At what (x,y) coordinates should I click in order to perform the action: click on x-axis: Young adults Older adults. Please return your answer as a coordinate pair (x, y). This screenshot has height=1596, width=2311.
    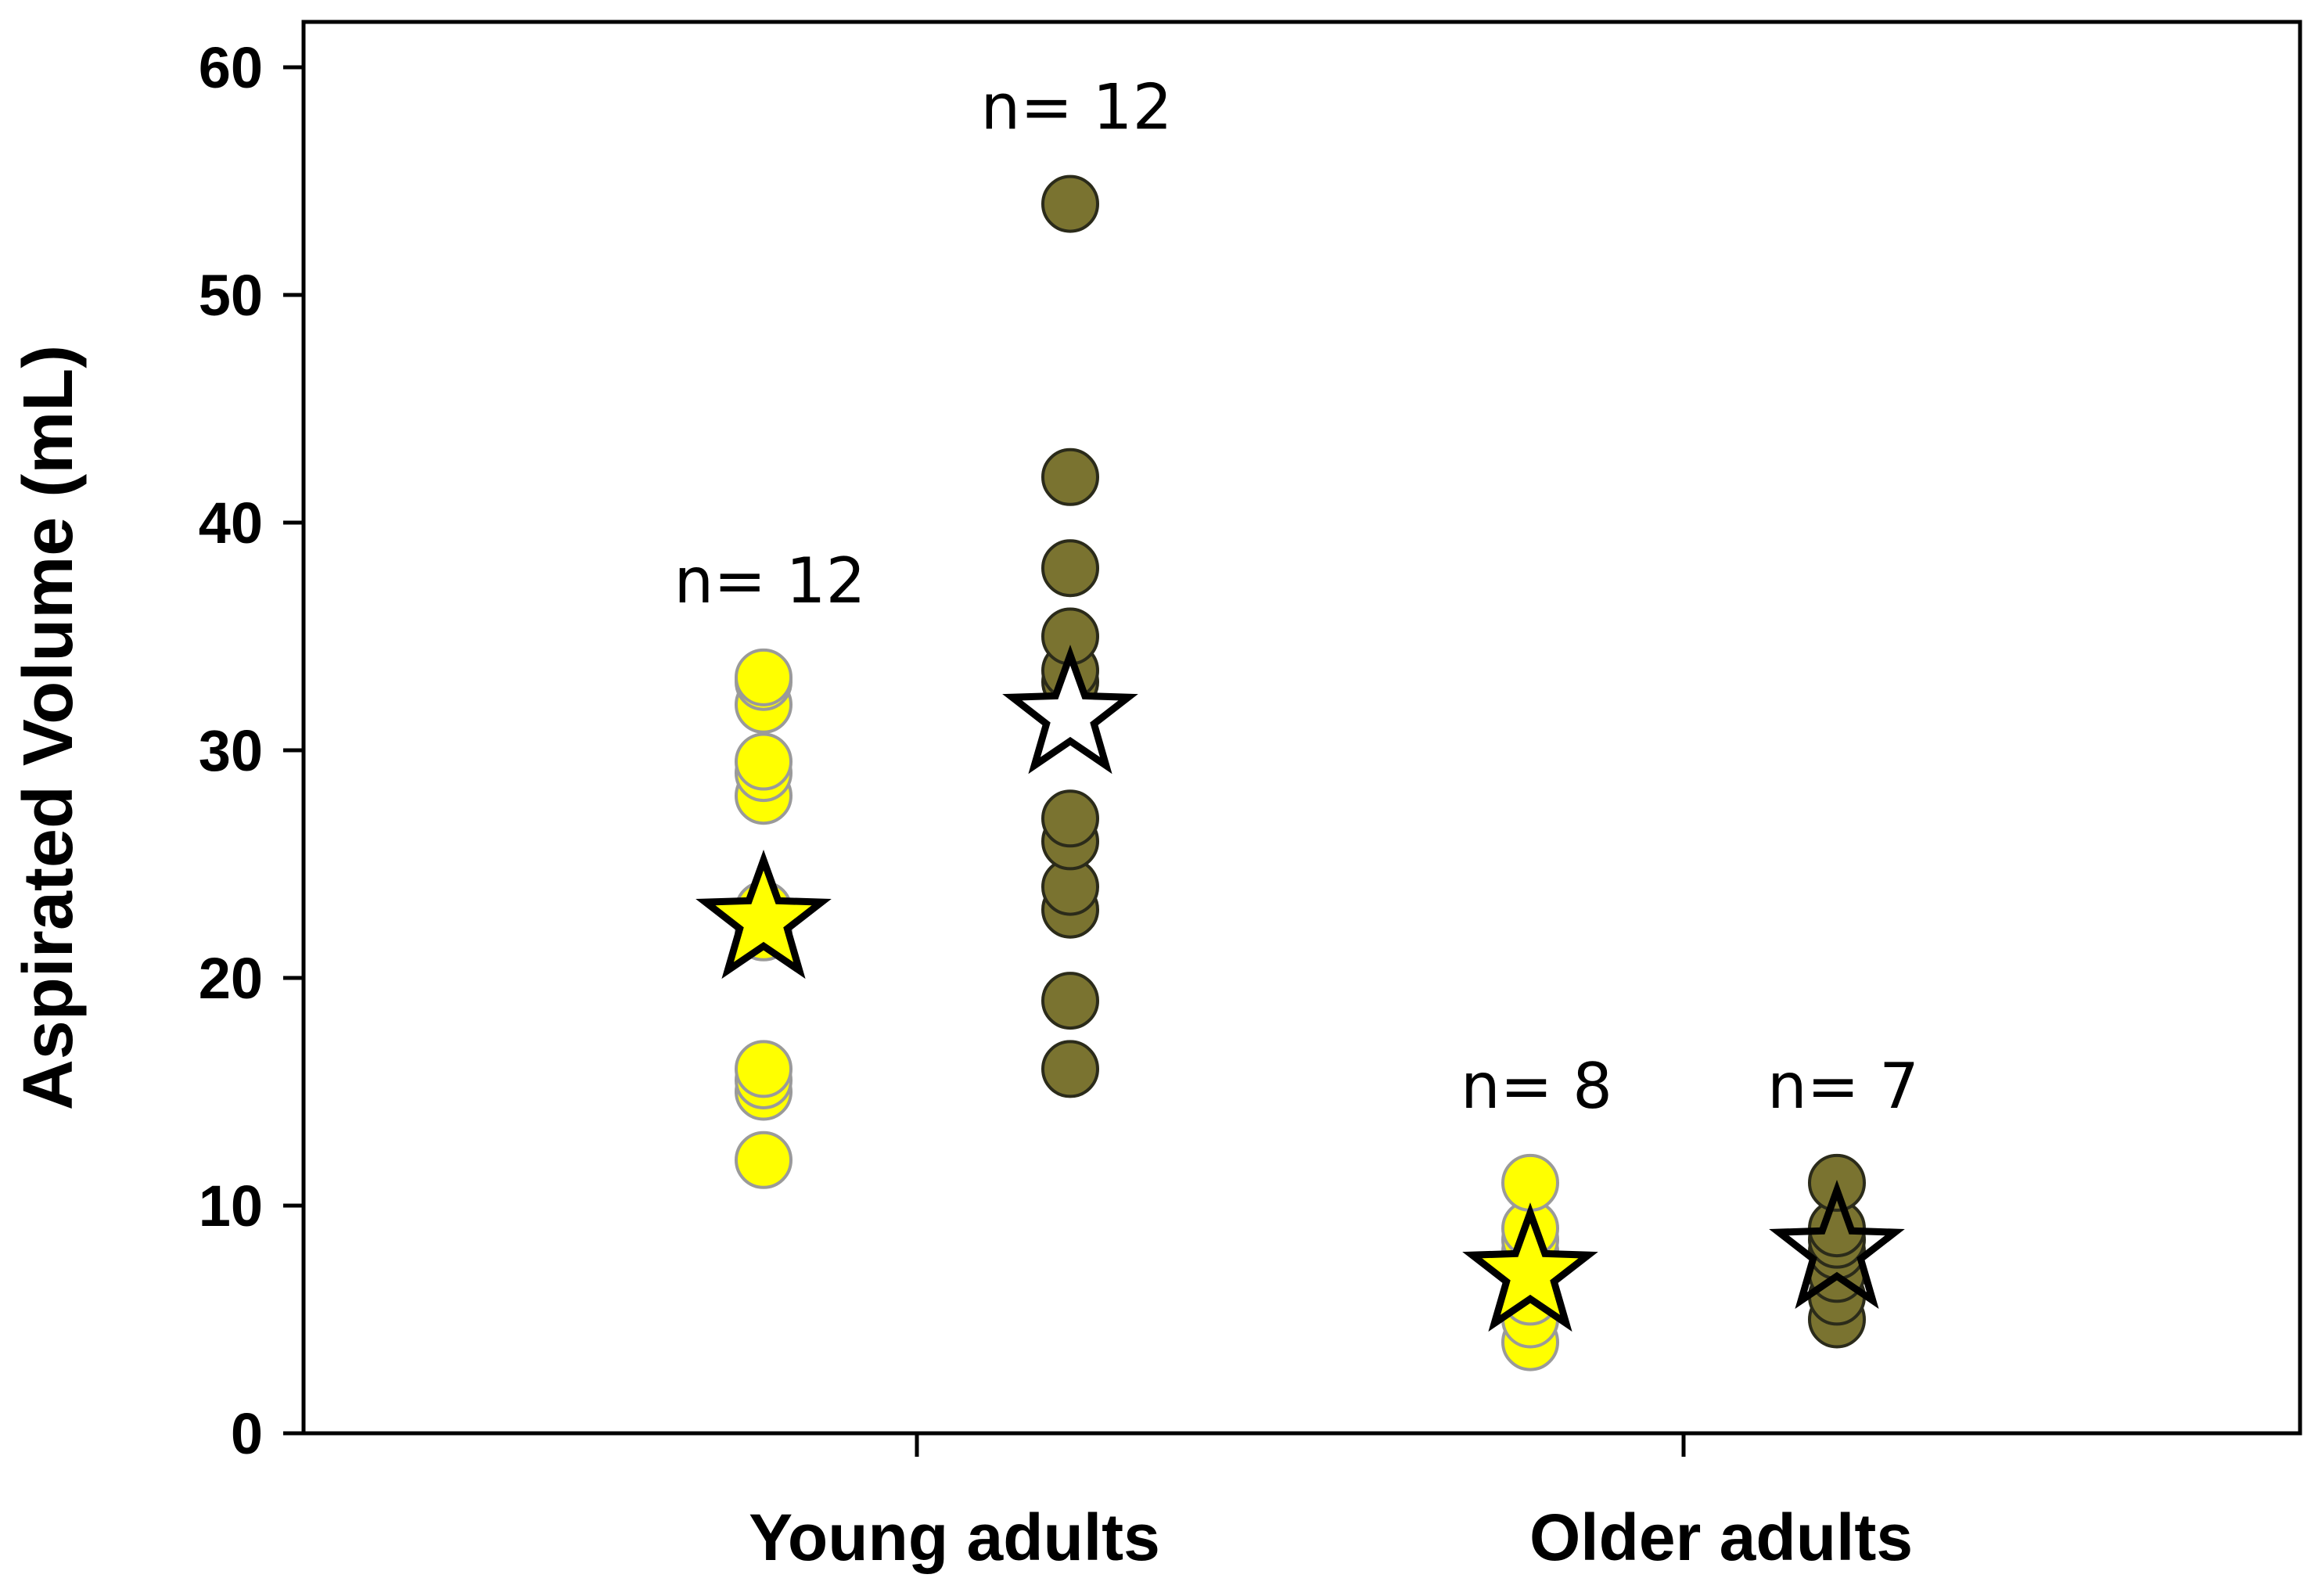
    Looking at the image, I should click on (1331, 1503).